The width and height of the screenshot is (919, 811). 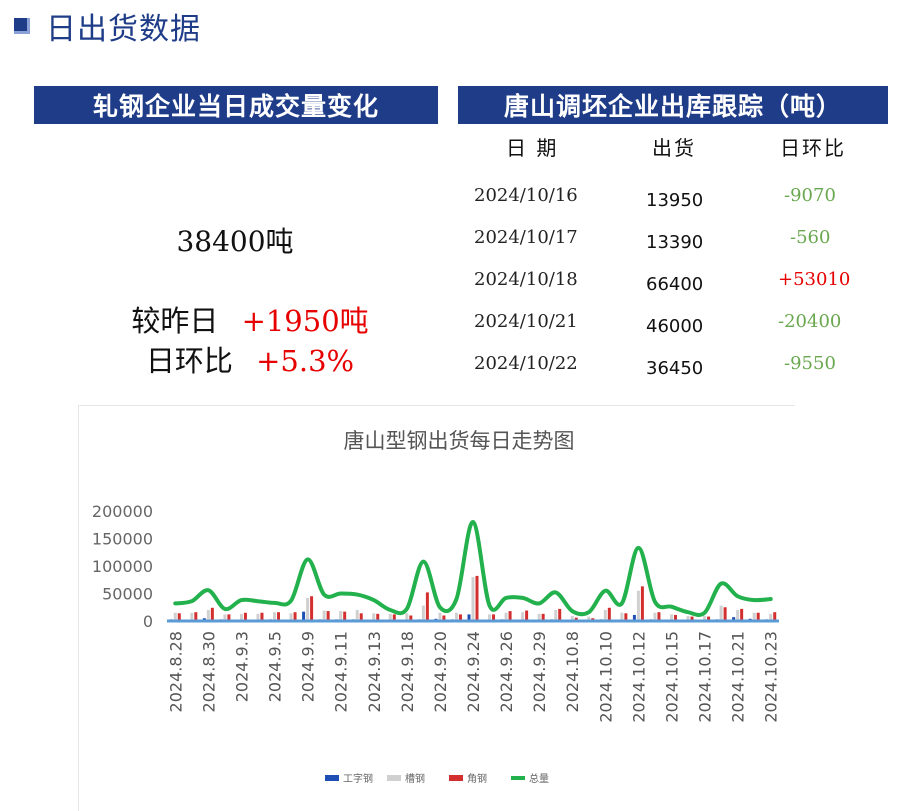 I want to click on x-tick-label: 2024.10.15, so click(x=671, y=677).